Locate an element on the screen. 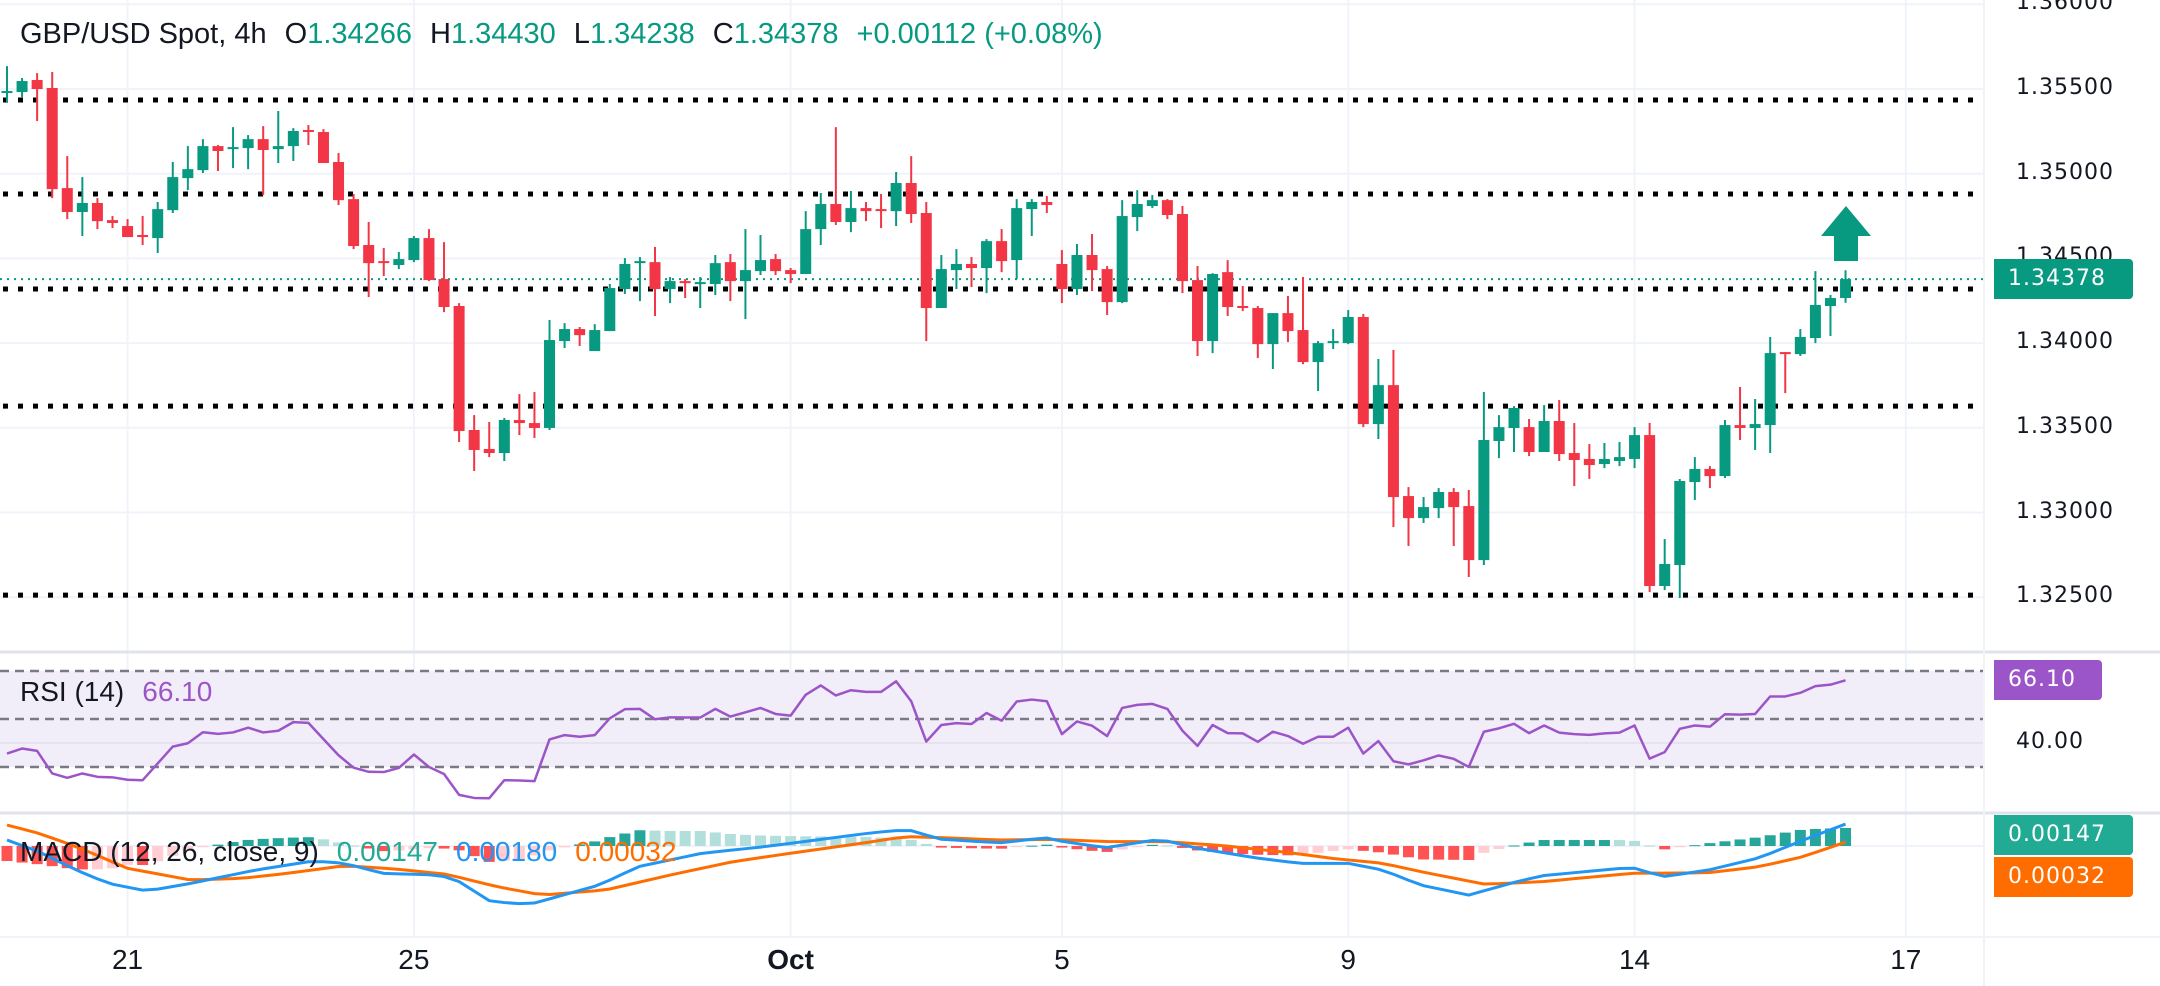 The height and width of the screenshot is (986, 2160). symbol-title: GBP/USD Spot, 4h is located at coordinates (143, 34).